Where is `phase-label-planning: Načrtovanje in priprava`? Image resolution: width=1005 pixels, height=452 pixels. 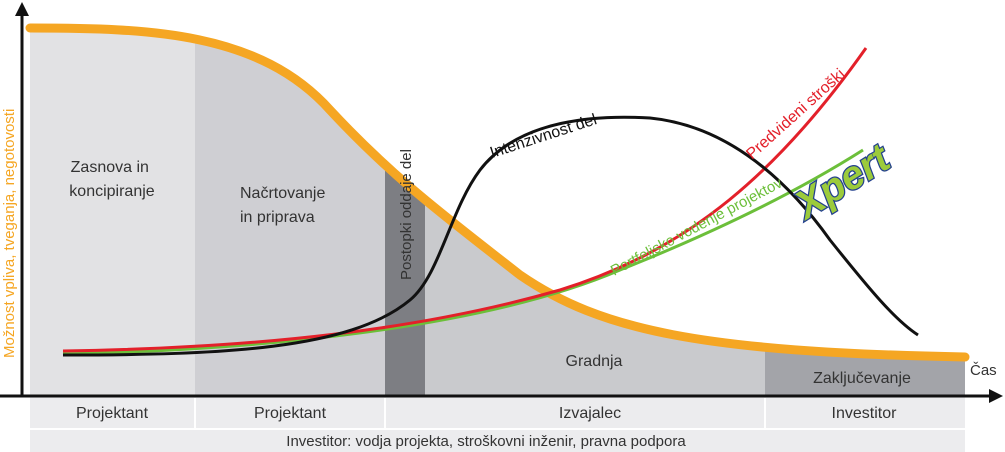 phase-label-planning: Načrtovanje in priprava is located at coordinates (285, 205).